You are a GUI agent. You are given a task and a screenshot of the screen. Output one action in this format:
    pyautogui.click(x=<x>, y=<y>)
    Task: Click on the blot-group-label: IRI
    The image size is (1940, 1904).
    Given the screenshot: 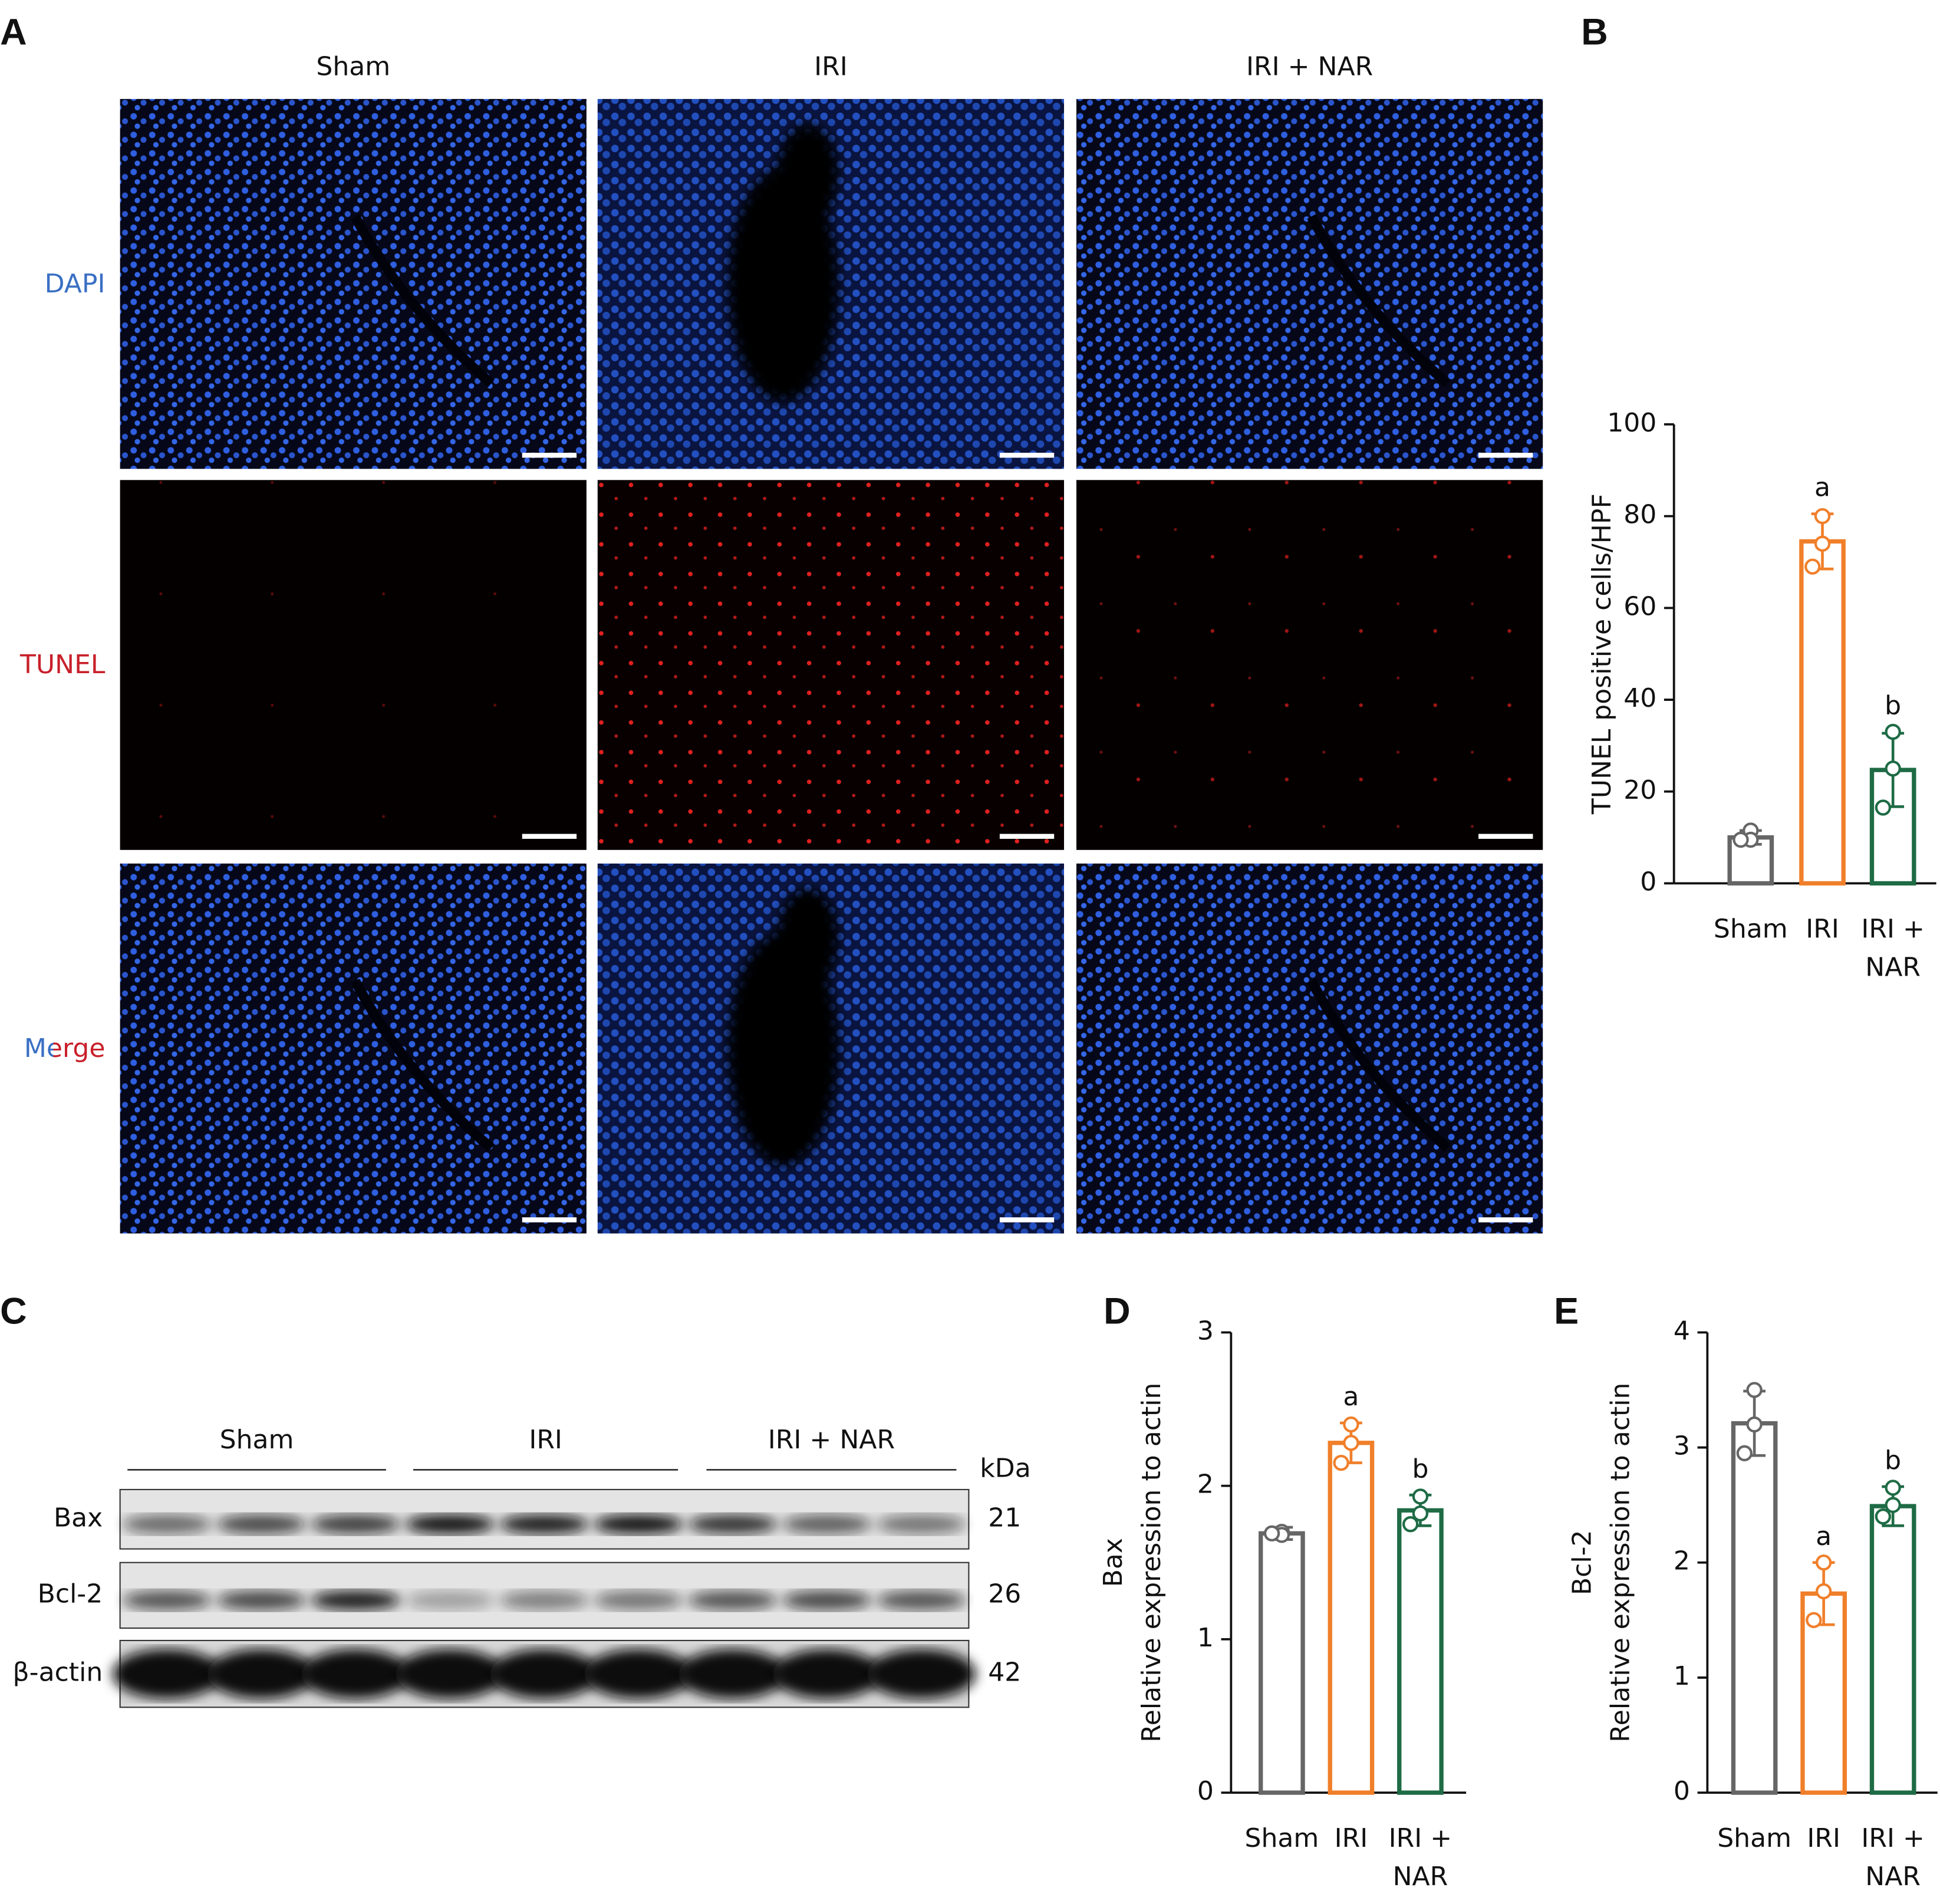 What is the action you would take?
    pyautogui.click(x=545, y=1440)
    